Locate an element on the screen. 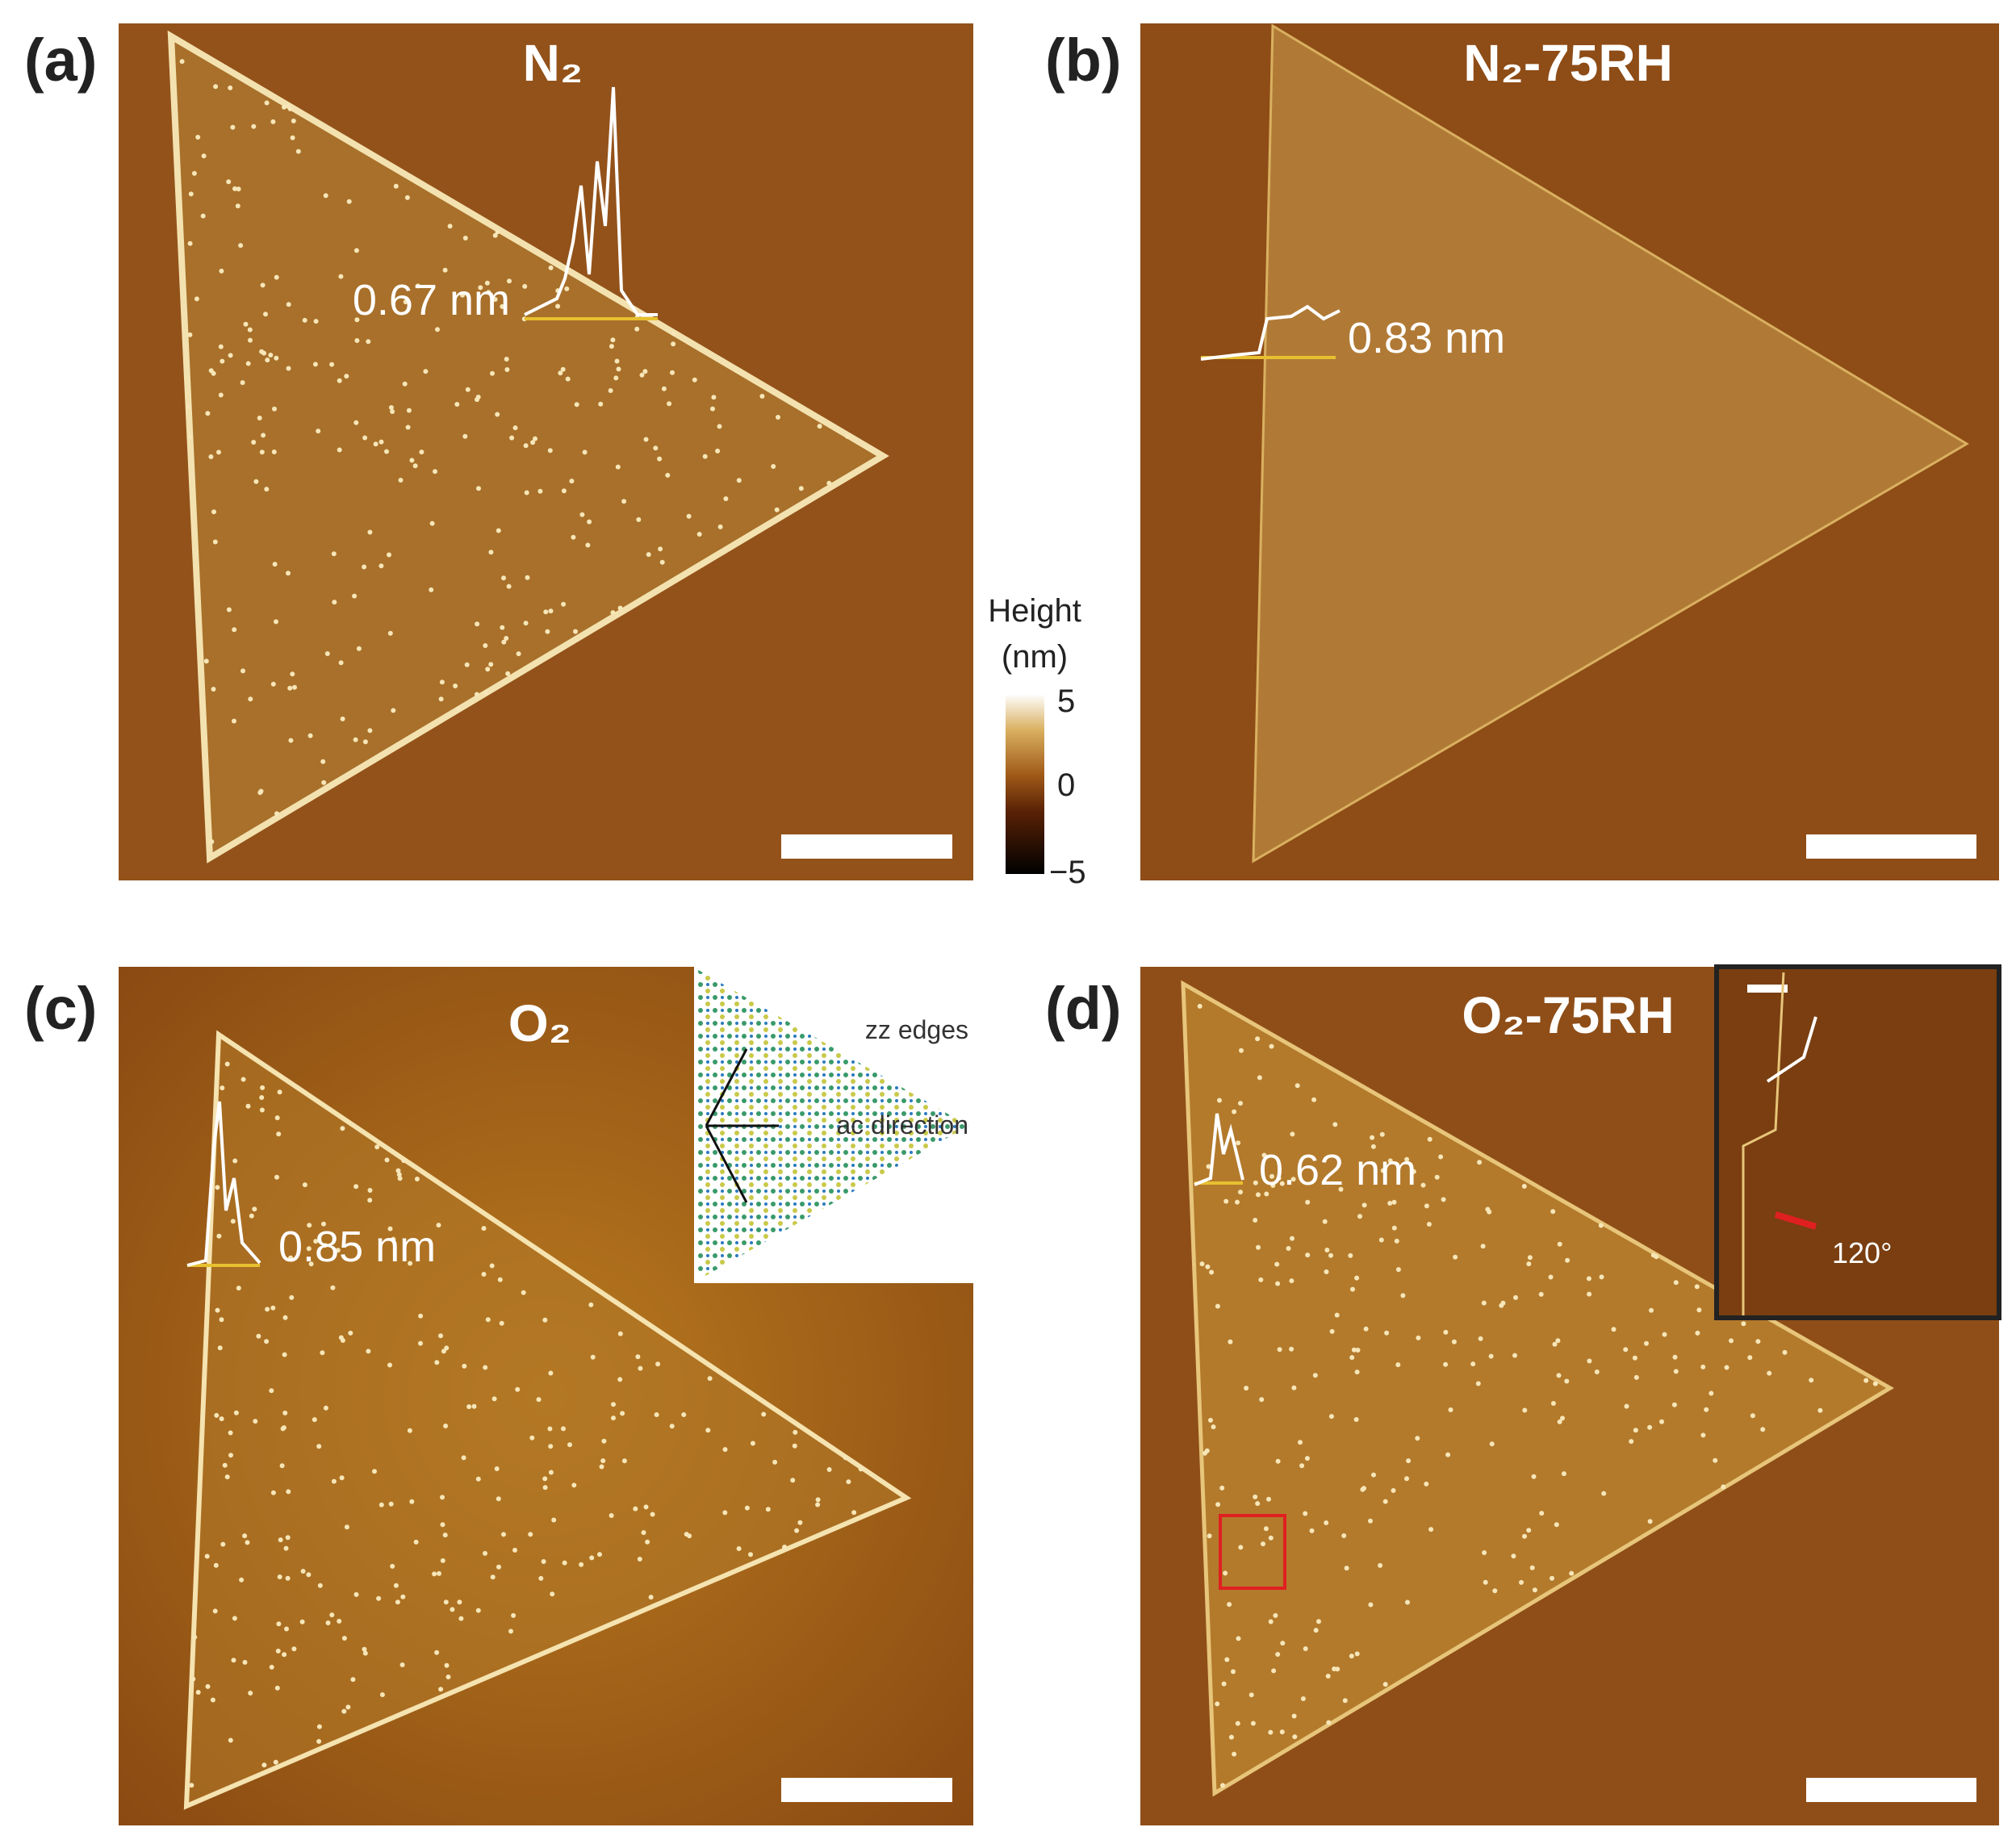 Image resolution: width=2016 pixels, height=1844 pixels. branch is located at coordinates (1792, 1049).